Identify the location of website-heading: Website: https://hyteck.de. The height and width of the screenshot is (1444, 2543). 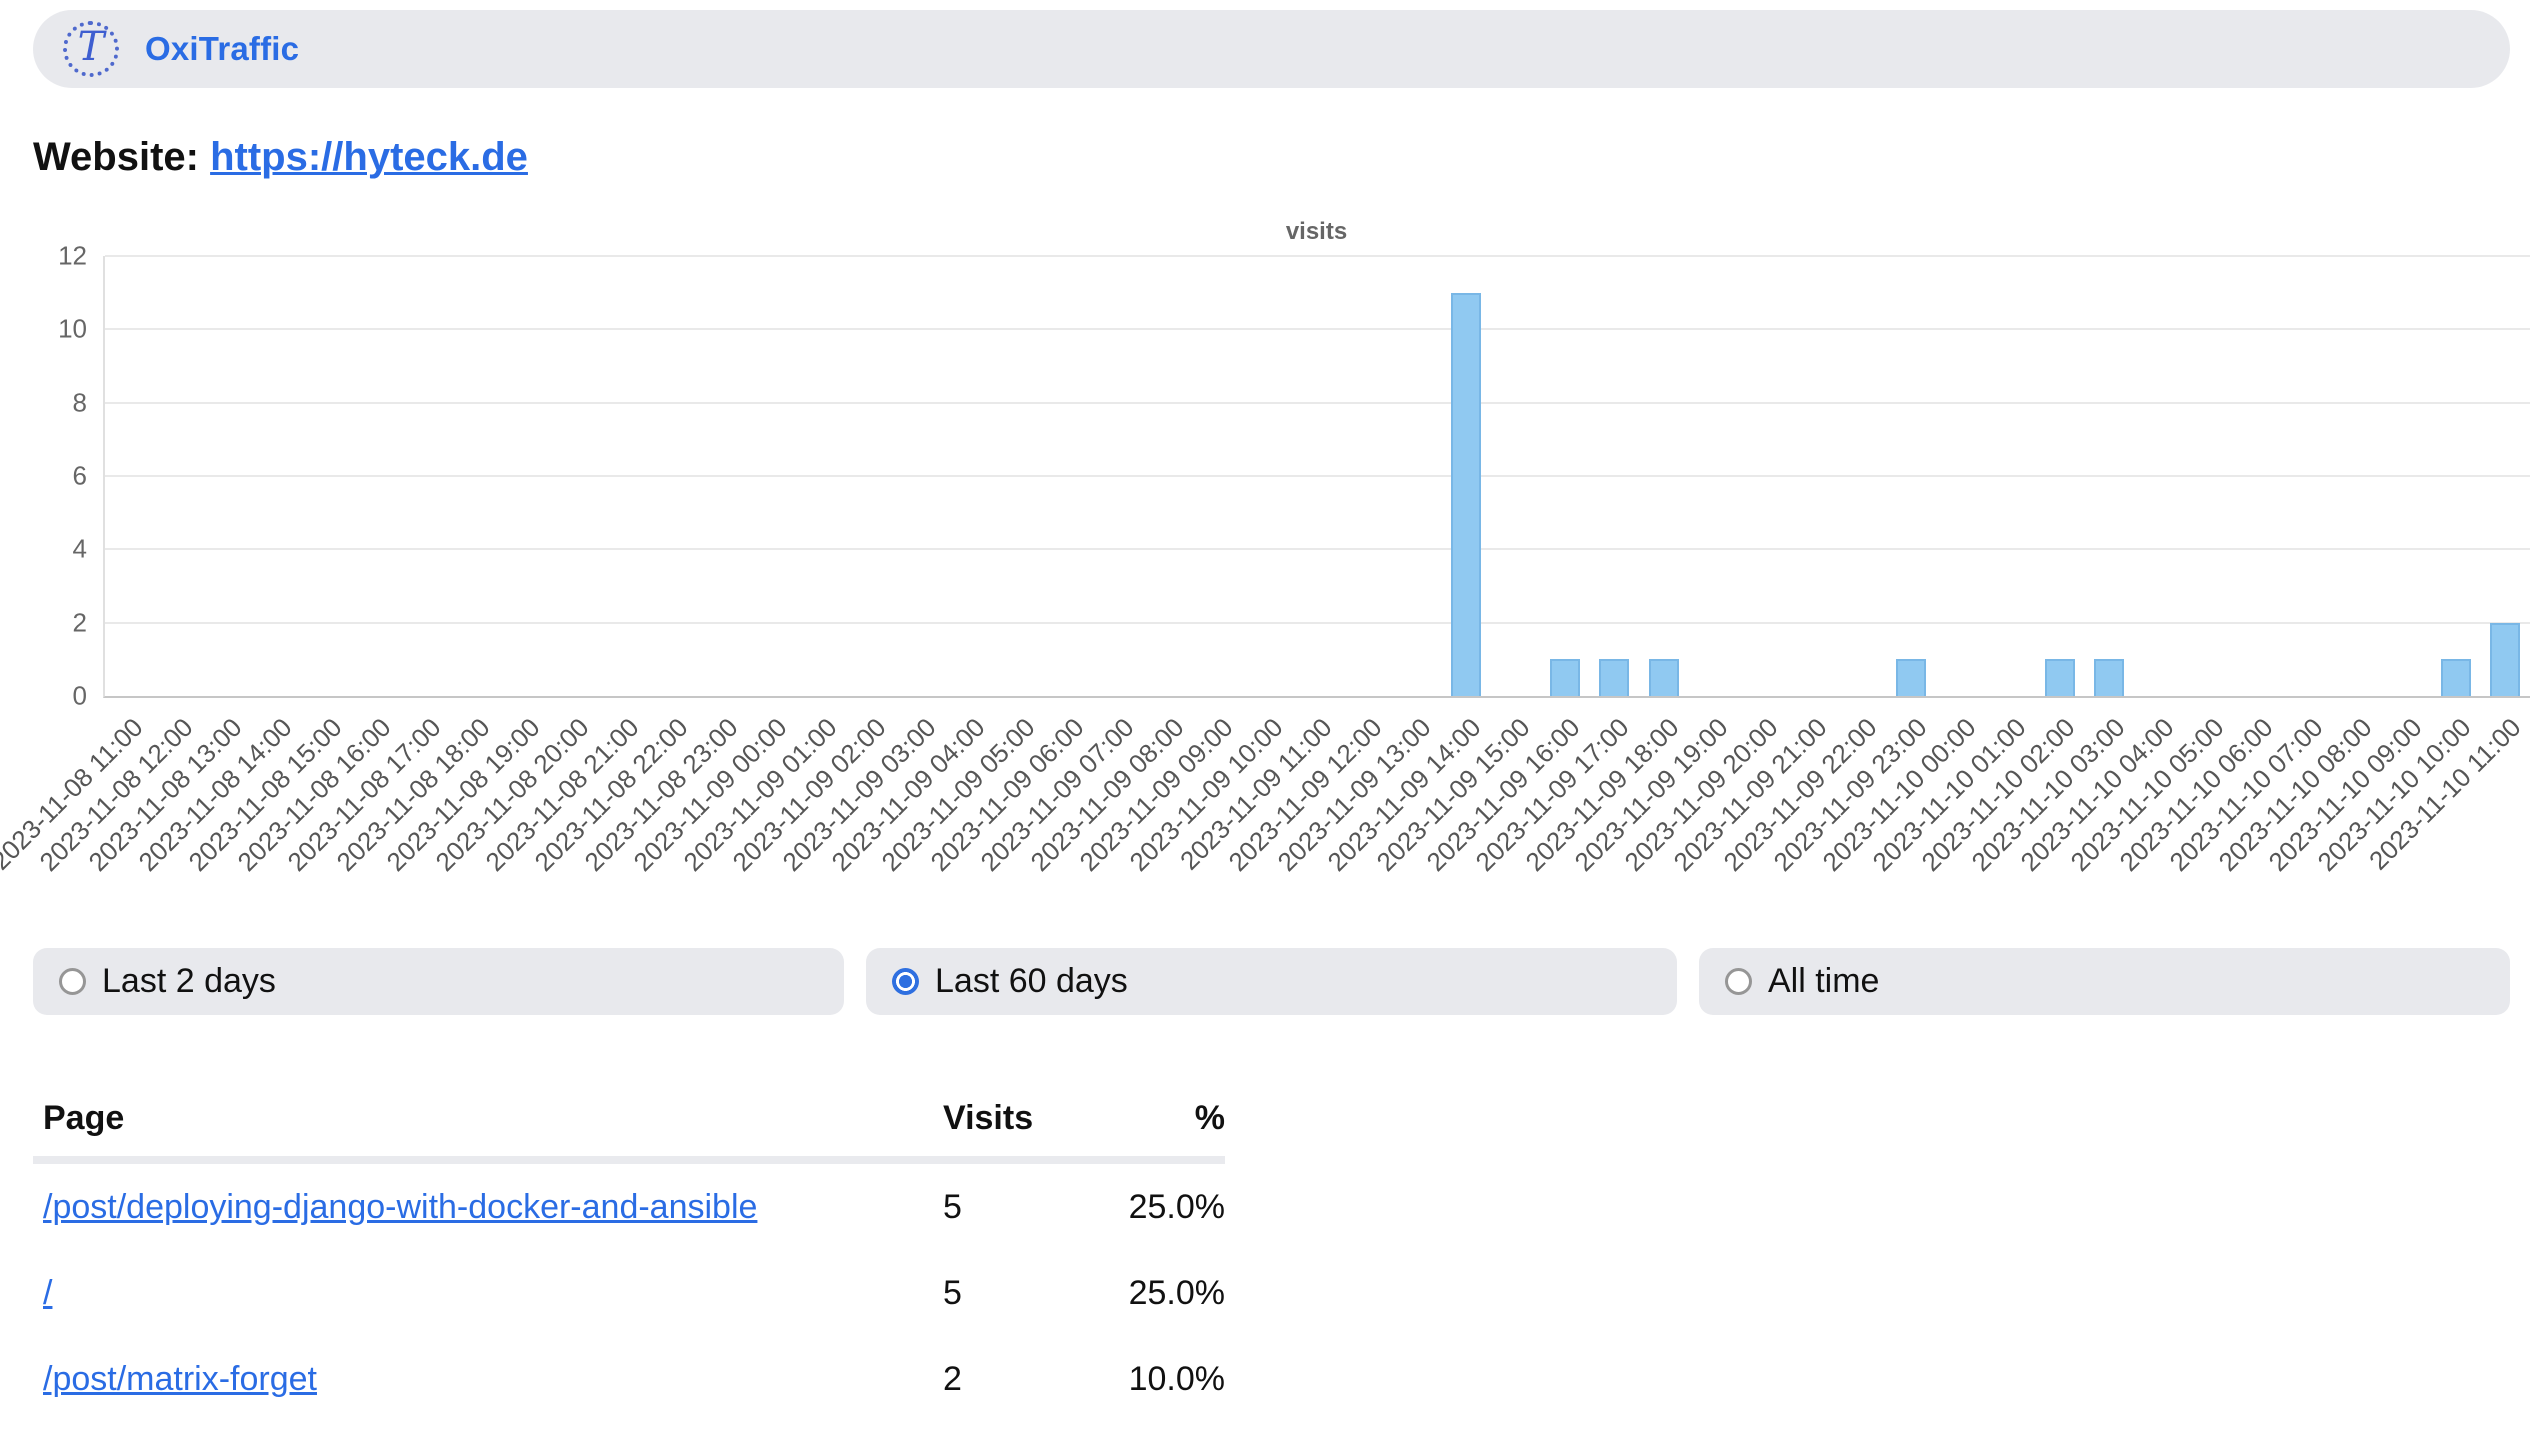
(1271, 157).